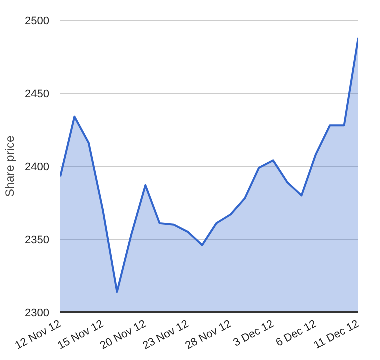 The image size is (380, 360). I want to click on y-tick-label: 2400, so click(37, 168).